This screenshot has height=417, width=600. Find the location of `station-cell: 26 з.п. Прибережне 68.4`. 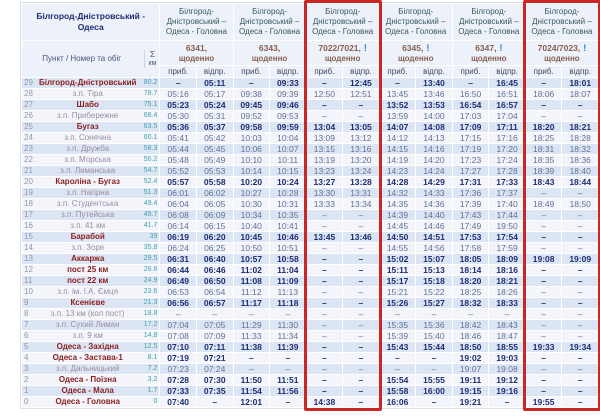

station-cell: 26 з.п. Прибережне 68.4 is located at coordinates (91, 116).